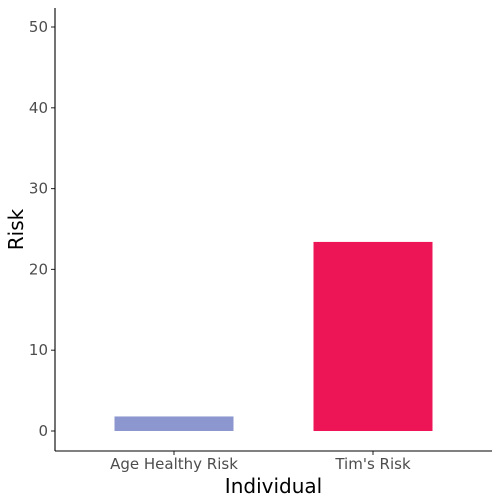  I want to click on x-tick-label-0: Age Healthy Risk, so click(174, 464).